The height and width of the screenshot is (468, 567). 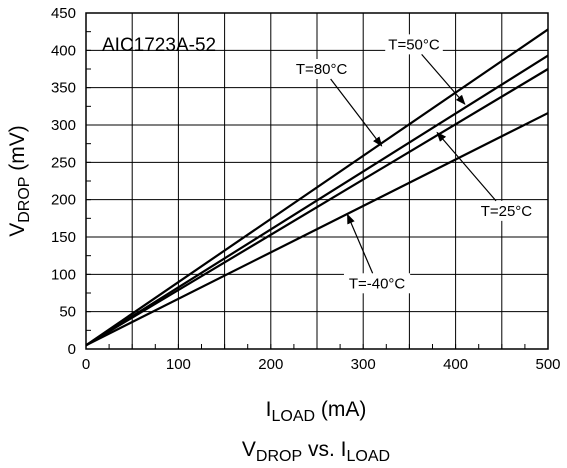 I want to click on y-tick-label: 100, so click(x=63, y=274).